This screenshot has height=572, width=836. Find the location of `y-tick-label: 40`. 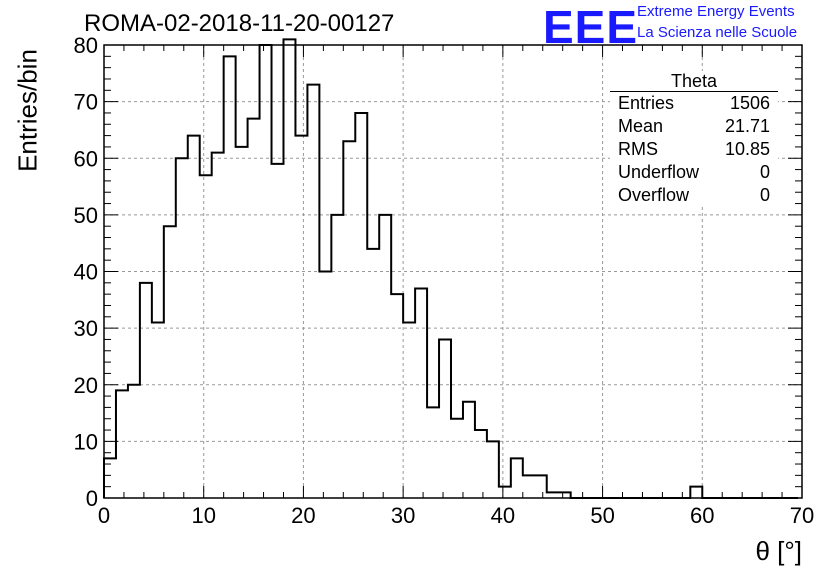

y-tick-label: 40 is located at coordinates (86, 272).